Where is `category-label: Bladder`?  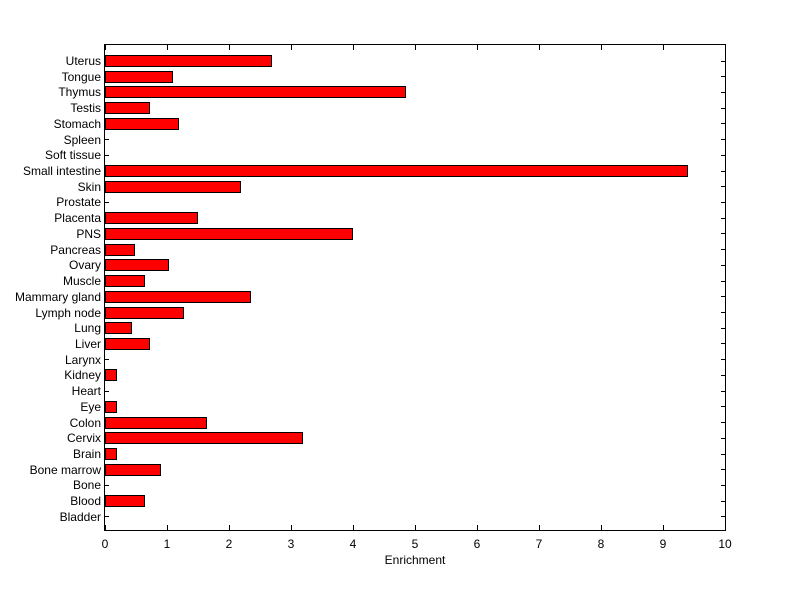 category-label: Bladder is located at coordinates (80, 516).